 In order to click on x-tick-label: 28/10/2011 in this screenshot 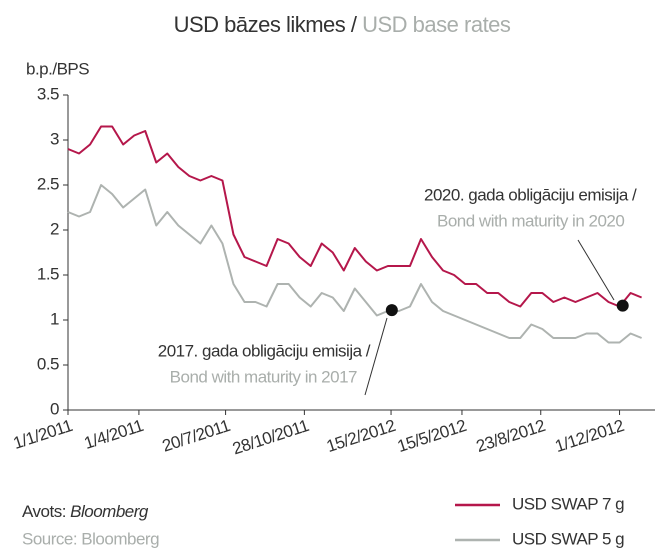, I will do `click(270, 437)`.